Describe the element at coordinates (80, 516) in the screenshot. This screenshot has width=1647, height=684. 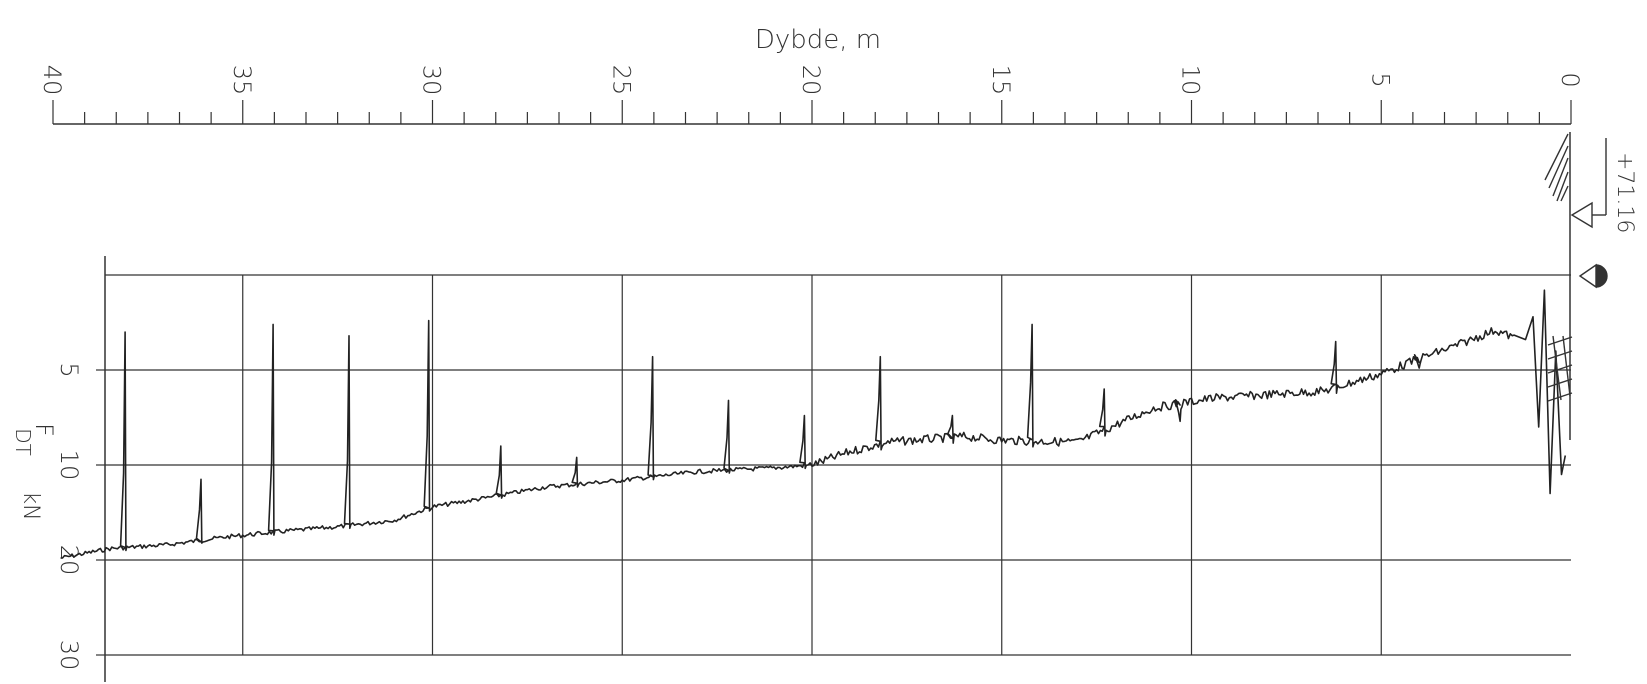
I see `force-axis: 5 10 20 30` at that location.